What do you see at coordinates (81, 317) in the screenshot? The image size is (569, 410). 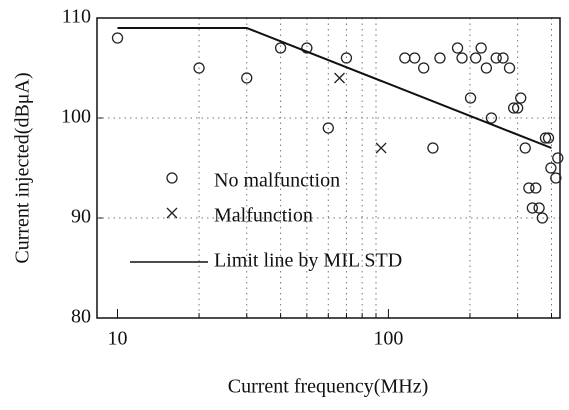 I see `y-tick-label: 80` at bounding box center [81, 317].